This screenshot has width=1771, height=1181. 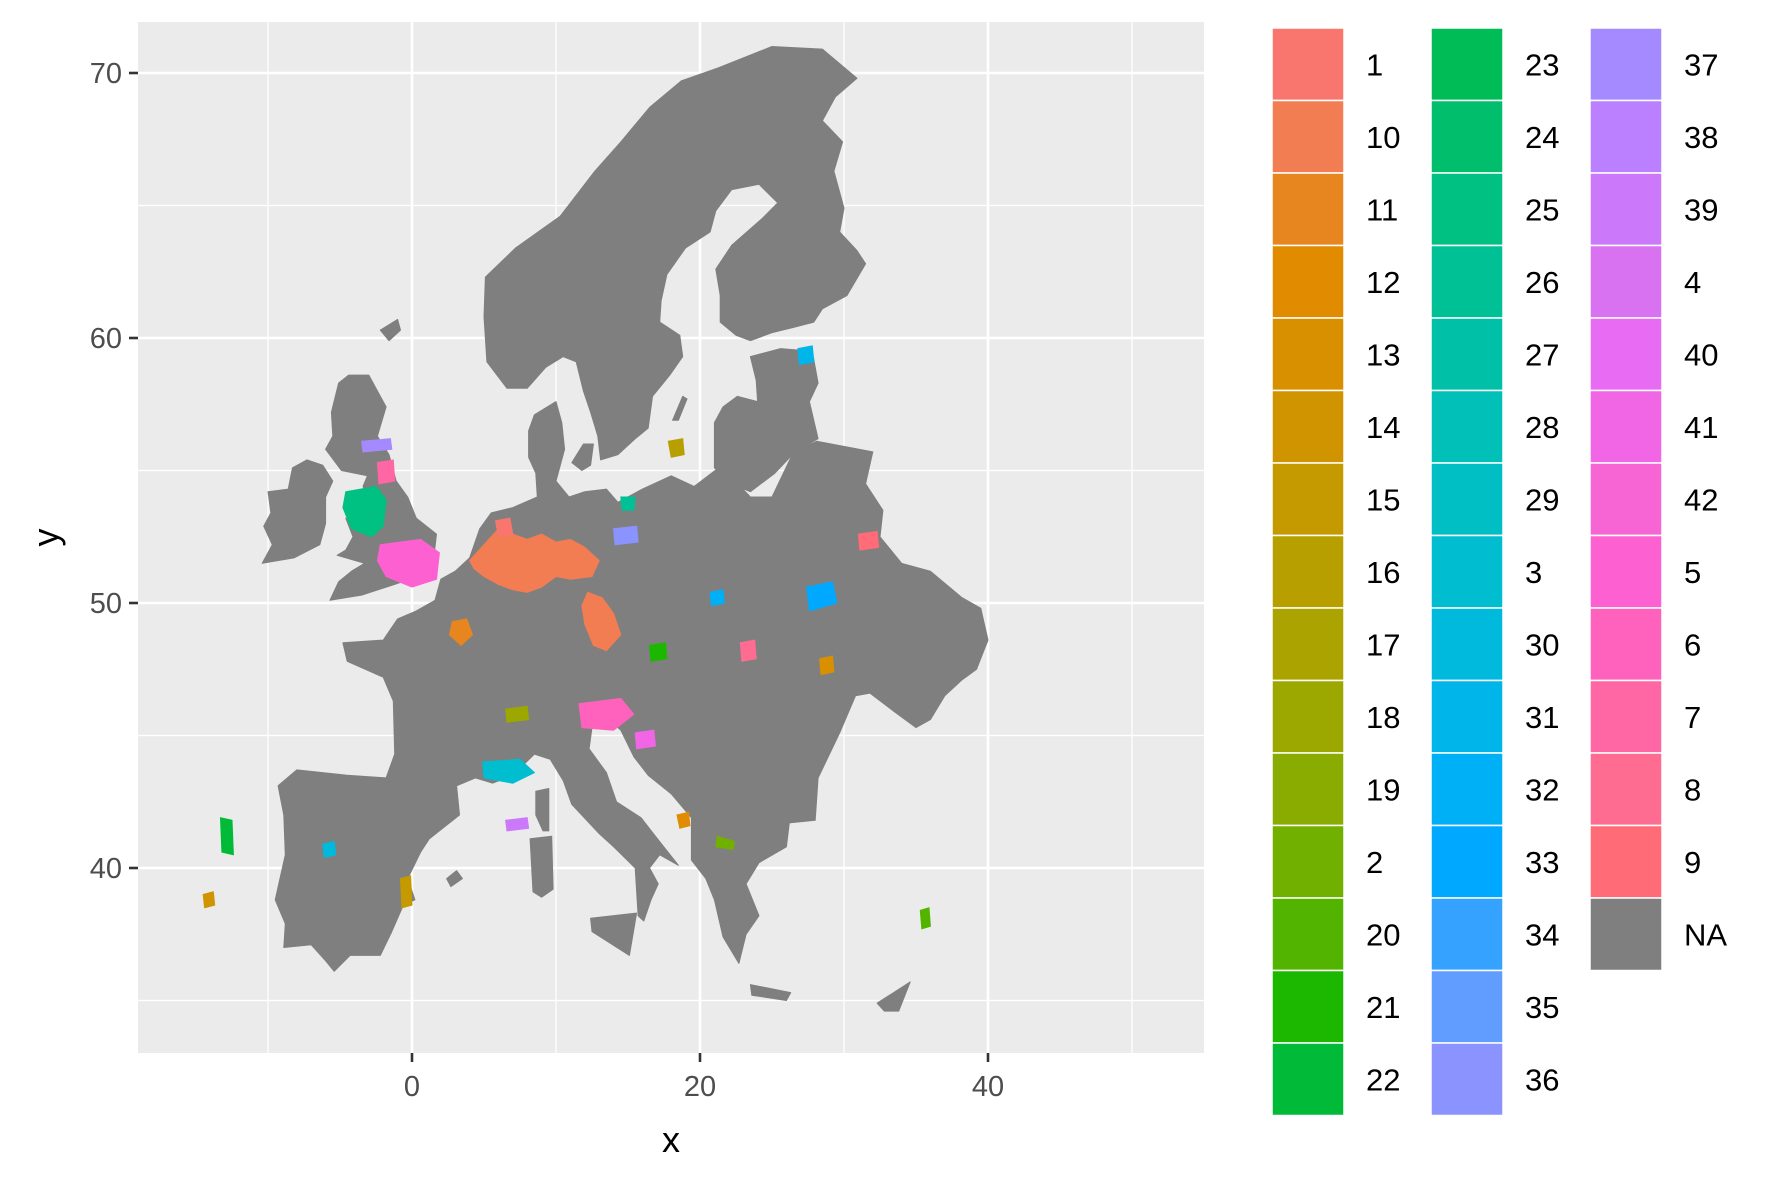 What do you see at coordinates (1705, 934) in the screenshot?
I see `legend-label: NA` at bounding box center [1705, 934].